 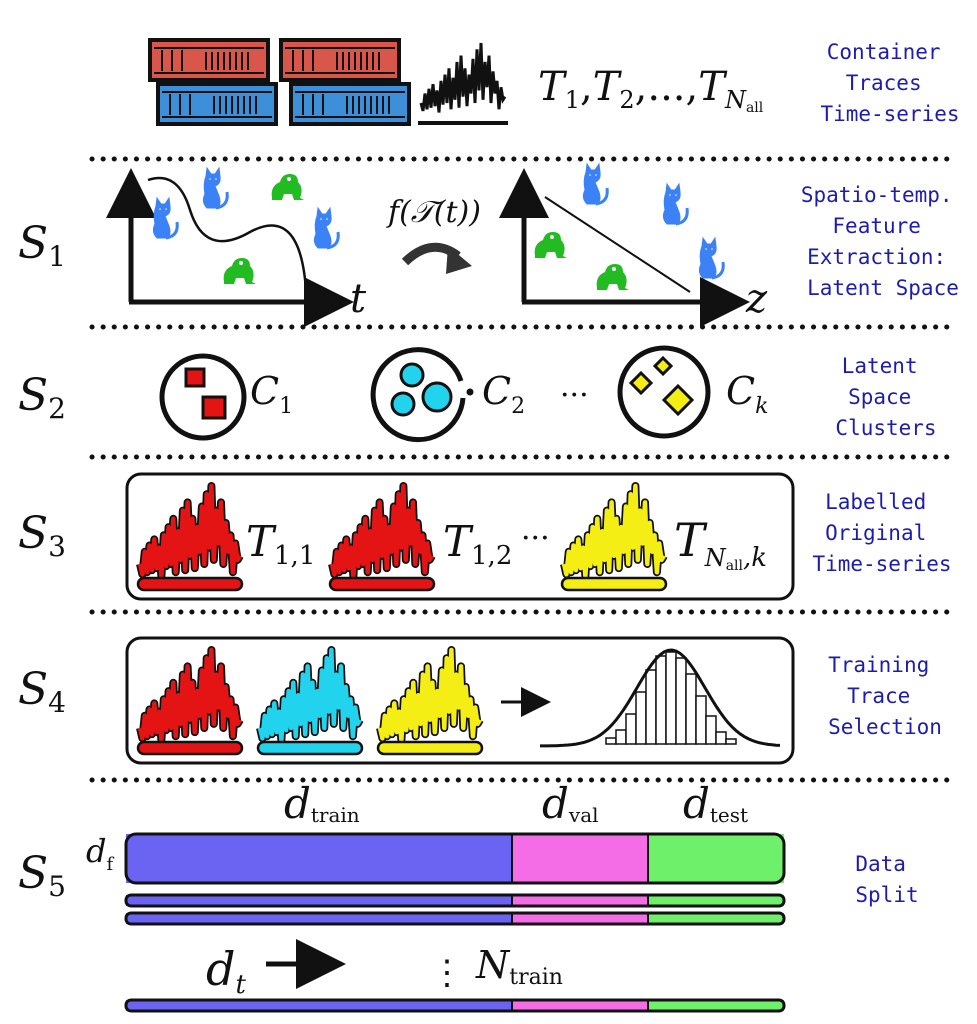 I want to click on axis-label-t: t, so click(x=358, y=299).